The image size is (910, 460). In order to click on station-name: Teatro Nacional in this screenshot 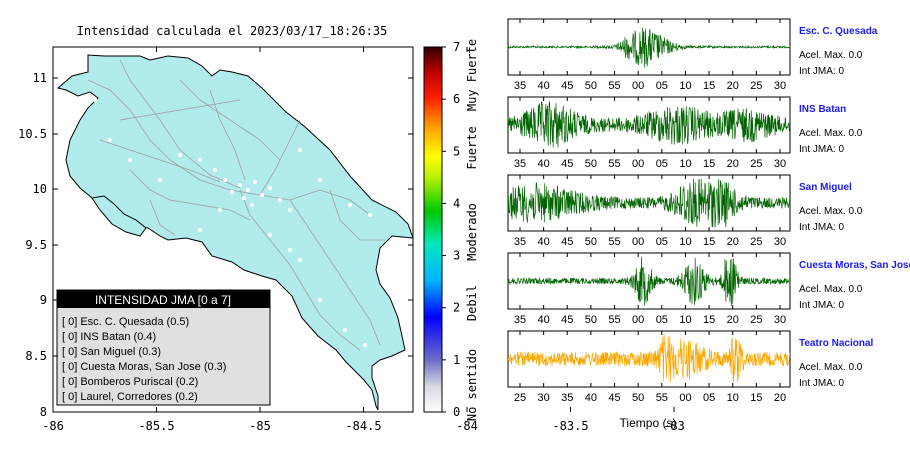, I will do `click(836, 343)`.